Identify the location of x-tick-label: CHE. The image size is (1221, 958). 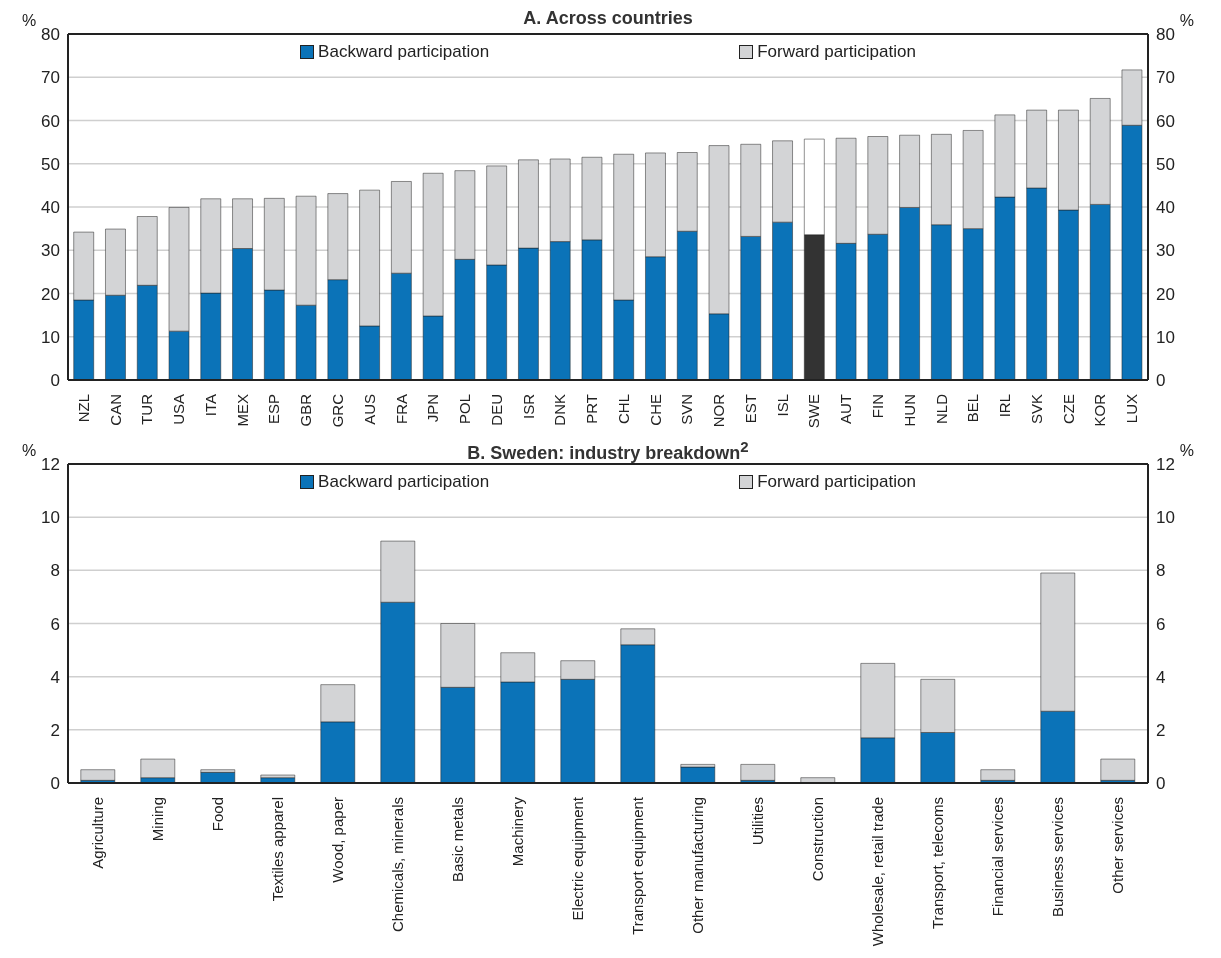
(655, 410).